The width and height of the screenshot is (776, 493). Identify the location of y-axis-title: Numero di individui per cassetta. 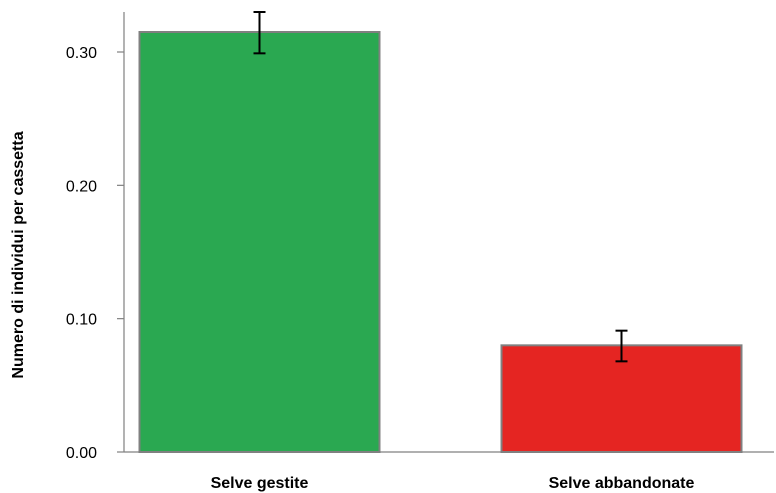
(18, 254).